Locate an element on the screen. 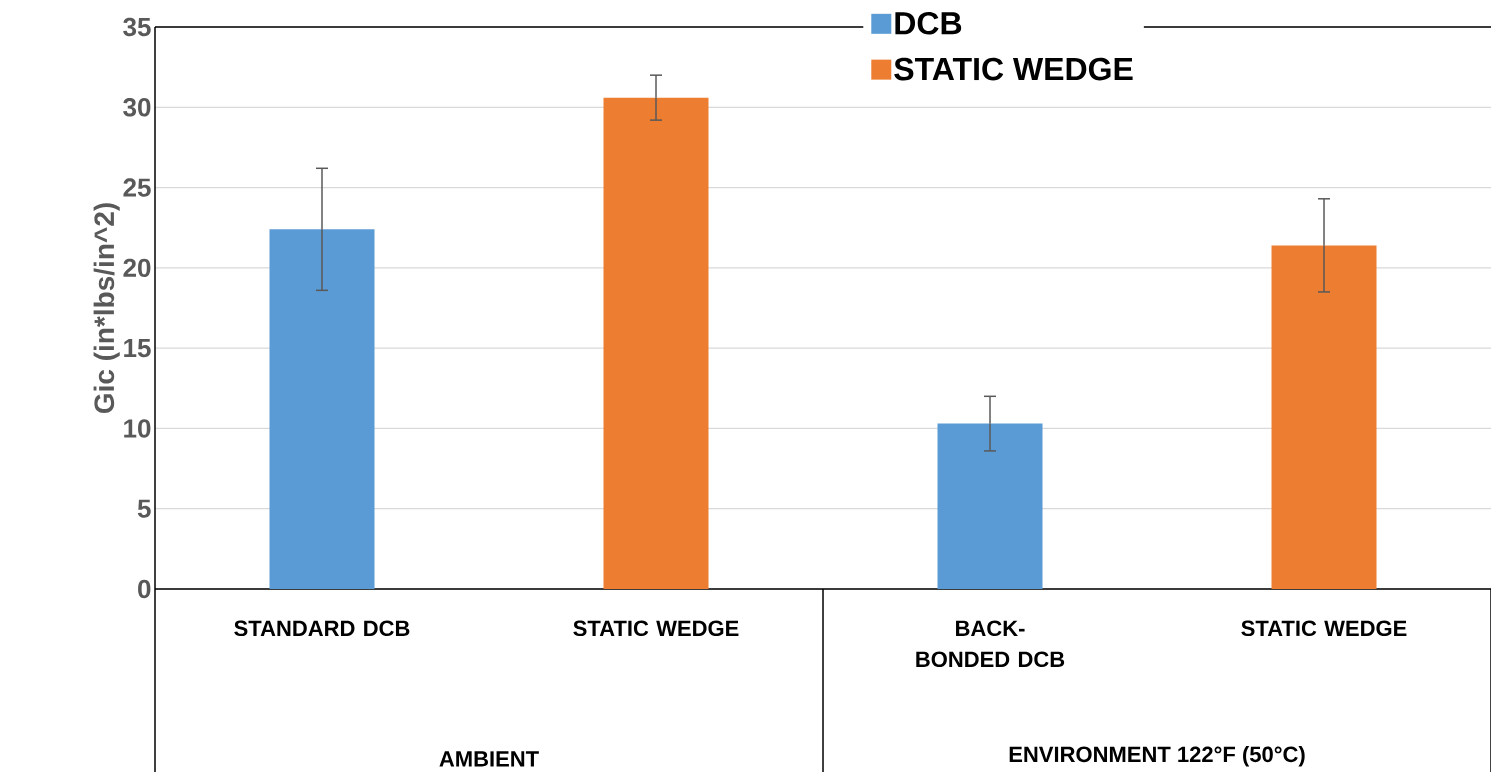 This screenshot has width=1491, height=772. y-tick-label: 20 is located at coordinates (137, 268).